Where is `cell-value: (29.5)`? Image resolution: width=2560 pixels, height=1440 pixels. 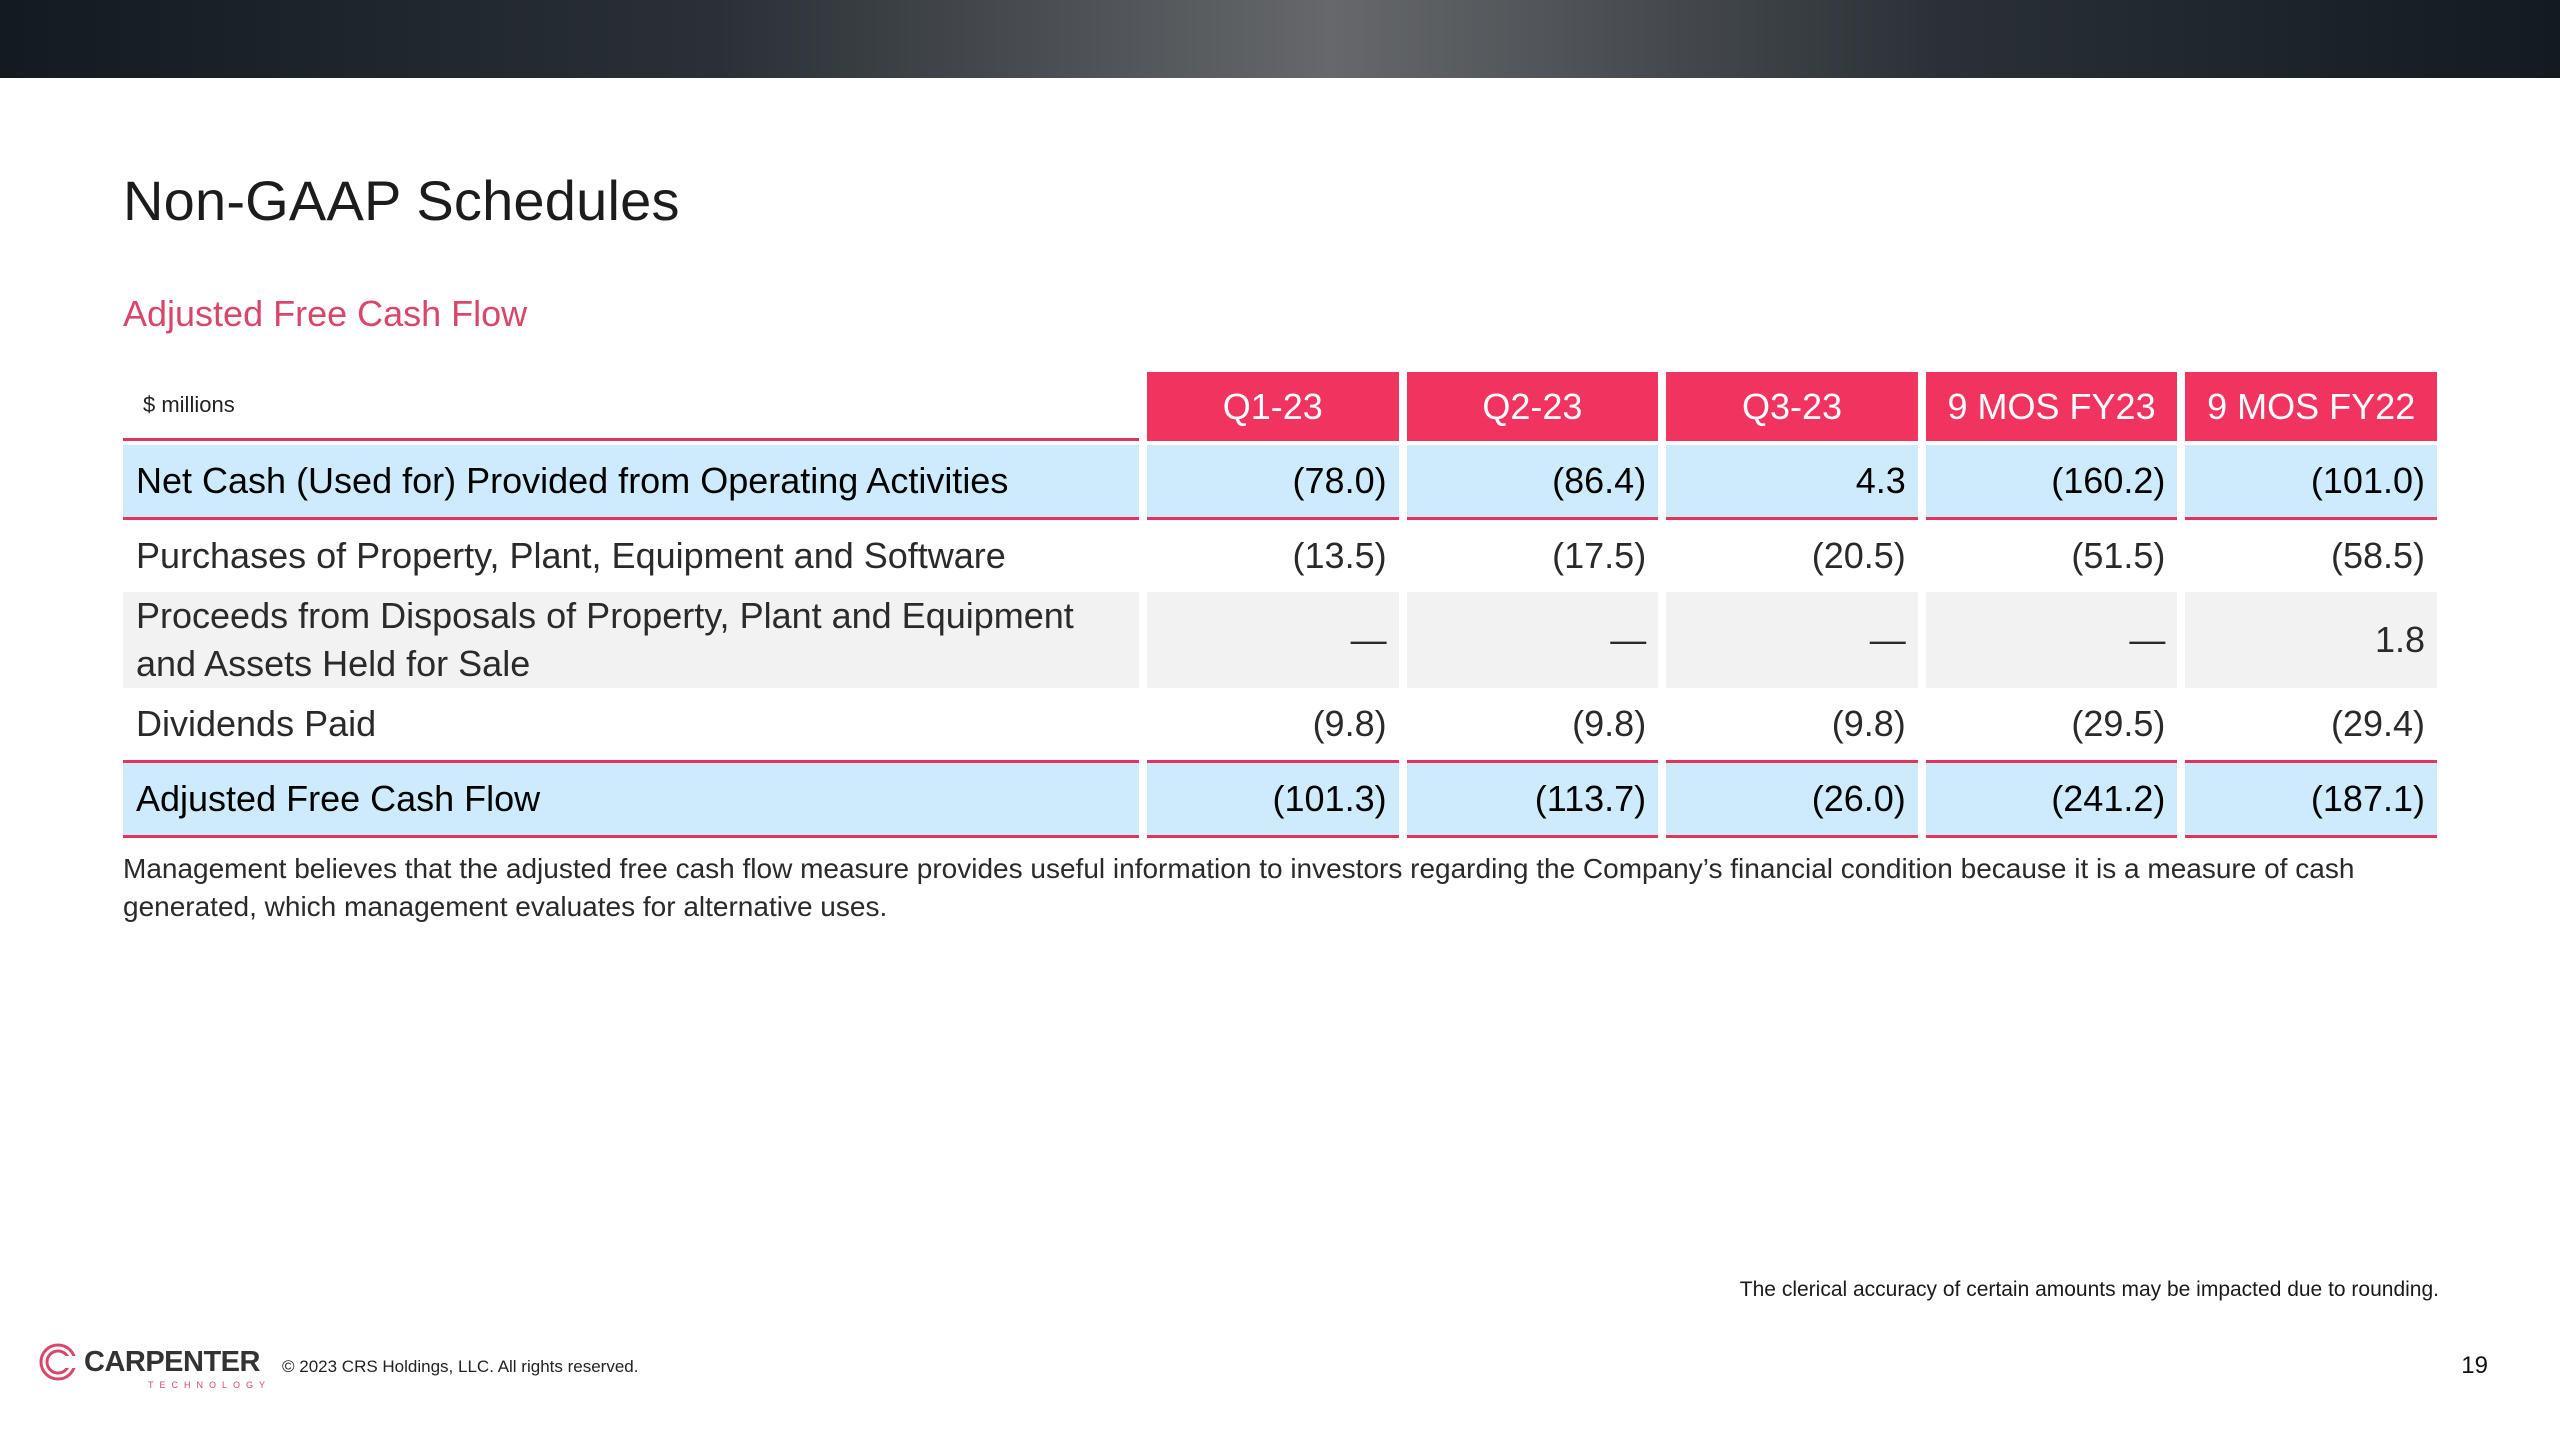 cell-value: (29.5) is located at coordinates (2051, 724).